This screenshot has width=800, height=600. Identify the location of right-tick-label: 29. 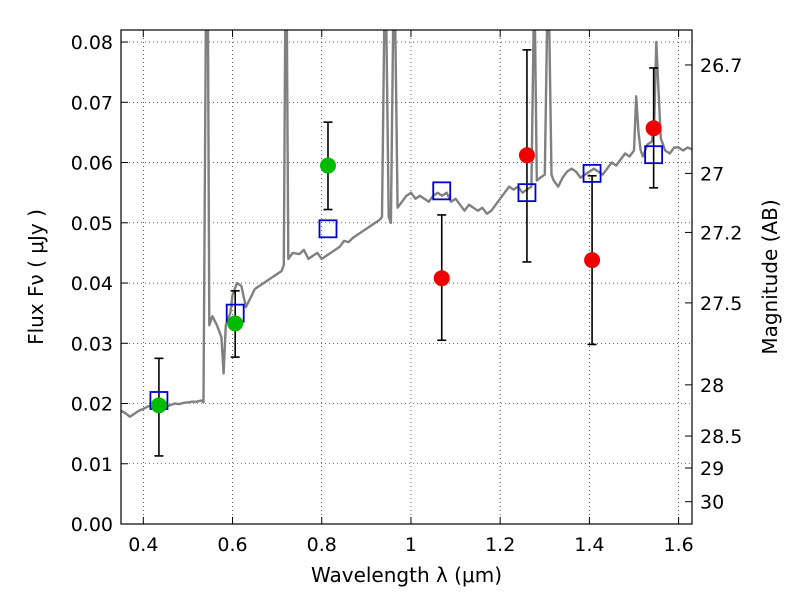
(712, 469).